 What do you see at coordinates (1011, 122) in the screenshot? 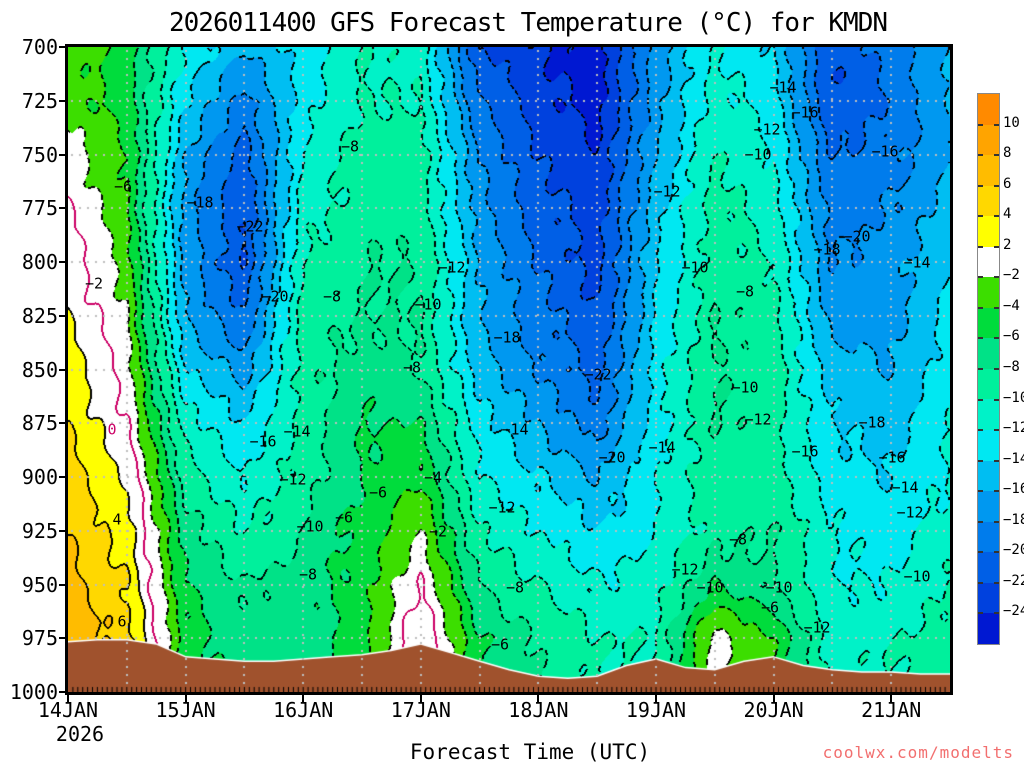
I see `colorbar-tick-label: 10` at bounding box center [1011, 122].